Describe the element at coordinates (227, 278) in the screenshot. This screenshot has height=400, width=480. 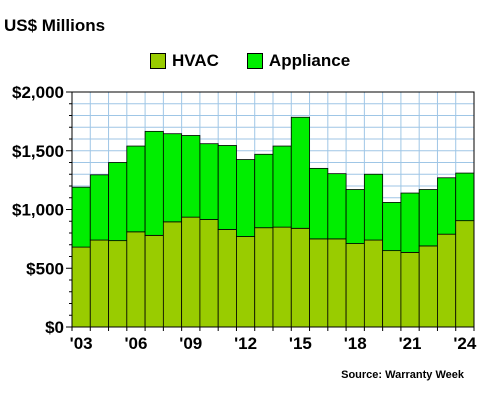
I see `bar-hvac-2011` at that location.